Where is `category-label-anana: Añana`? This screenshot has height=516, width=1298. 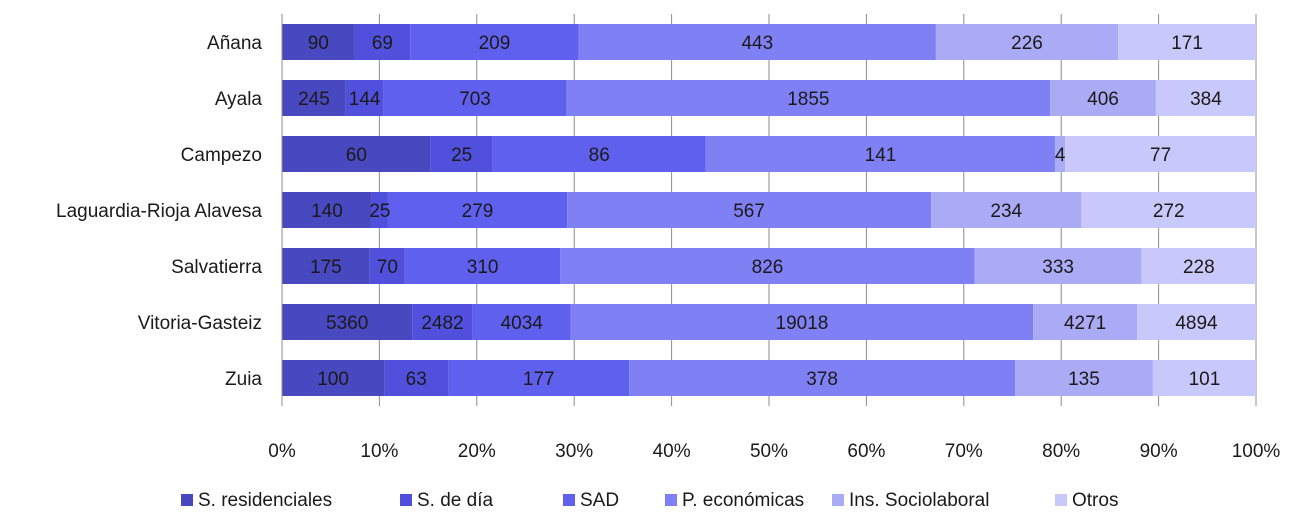 category-label-anana: Añana is located at coordinates (234, 43).